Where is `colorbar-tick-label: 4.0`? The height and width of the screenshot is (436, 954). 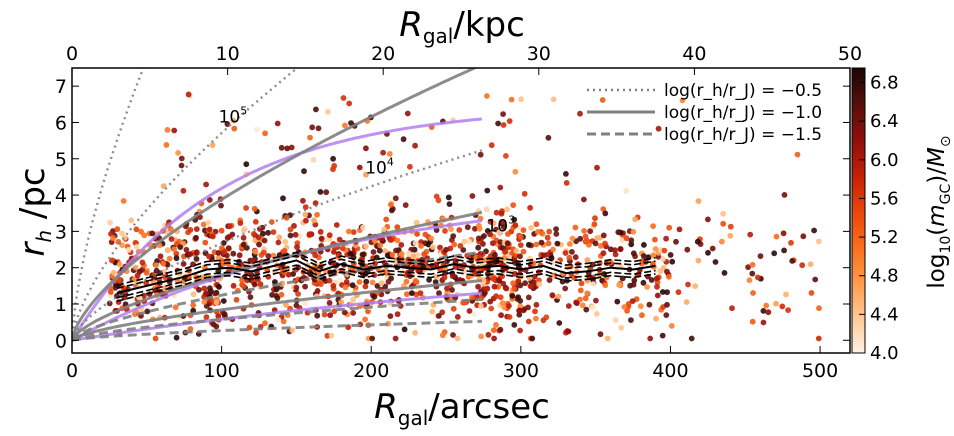 colorbar-tick-label: 4.0 is located at coordinates (884, 353).